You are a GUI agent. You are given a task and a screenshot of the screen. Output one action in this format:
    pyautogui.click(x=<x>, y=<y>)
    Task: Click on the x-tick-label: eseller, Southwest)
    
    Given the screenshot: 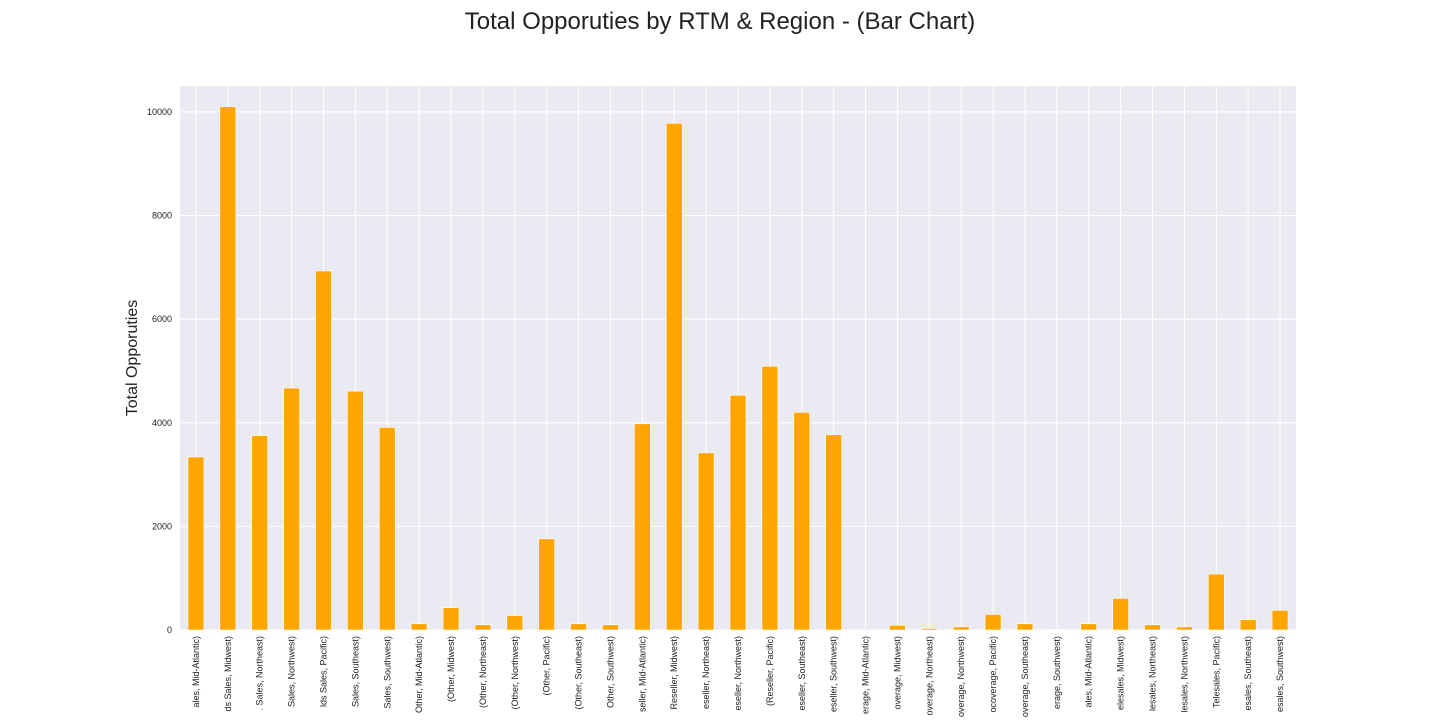 What is the action you would take?
    pyautogui.click(x=834, y=674)
    